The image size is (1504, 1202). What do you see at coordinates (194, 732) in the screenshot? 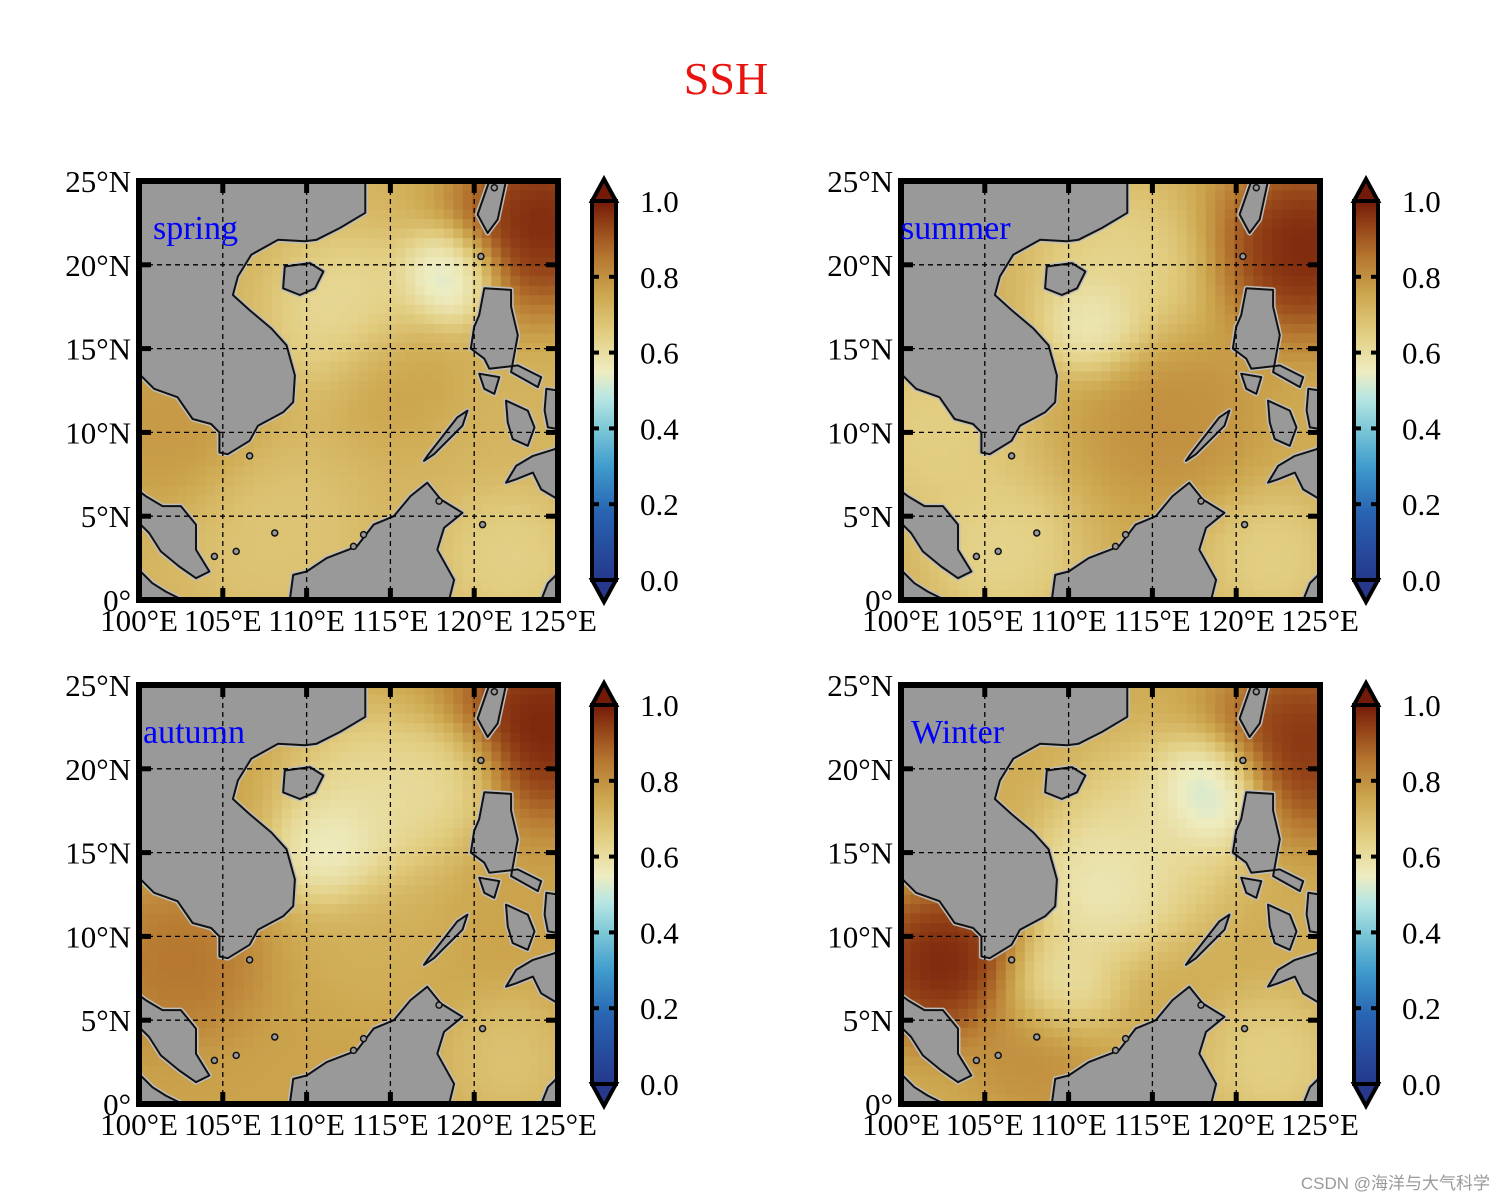
I see `season-label: autumn` at bounding box center [194, 732].